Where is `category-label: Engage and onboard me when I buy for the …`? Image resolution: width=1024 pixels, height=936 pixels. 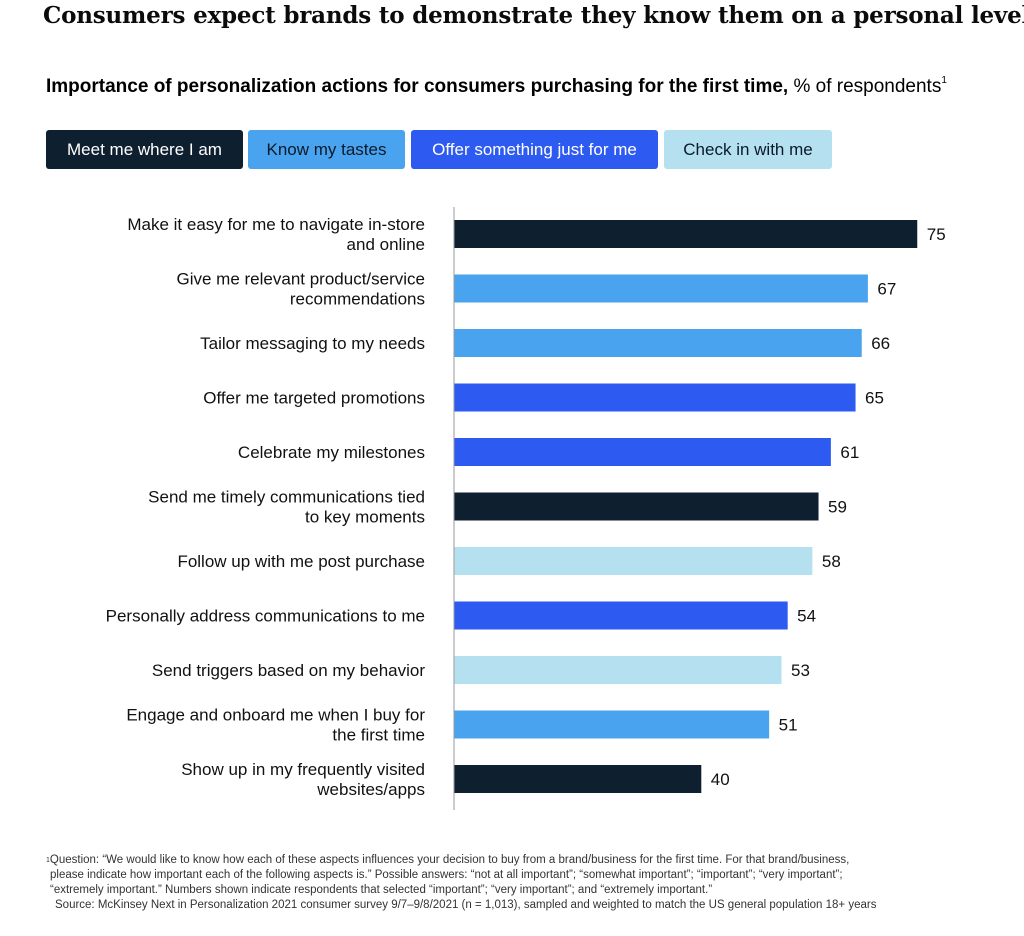 category-label: Engage and onboard me when I buy for the … is located at coordinates (275, 725).